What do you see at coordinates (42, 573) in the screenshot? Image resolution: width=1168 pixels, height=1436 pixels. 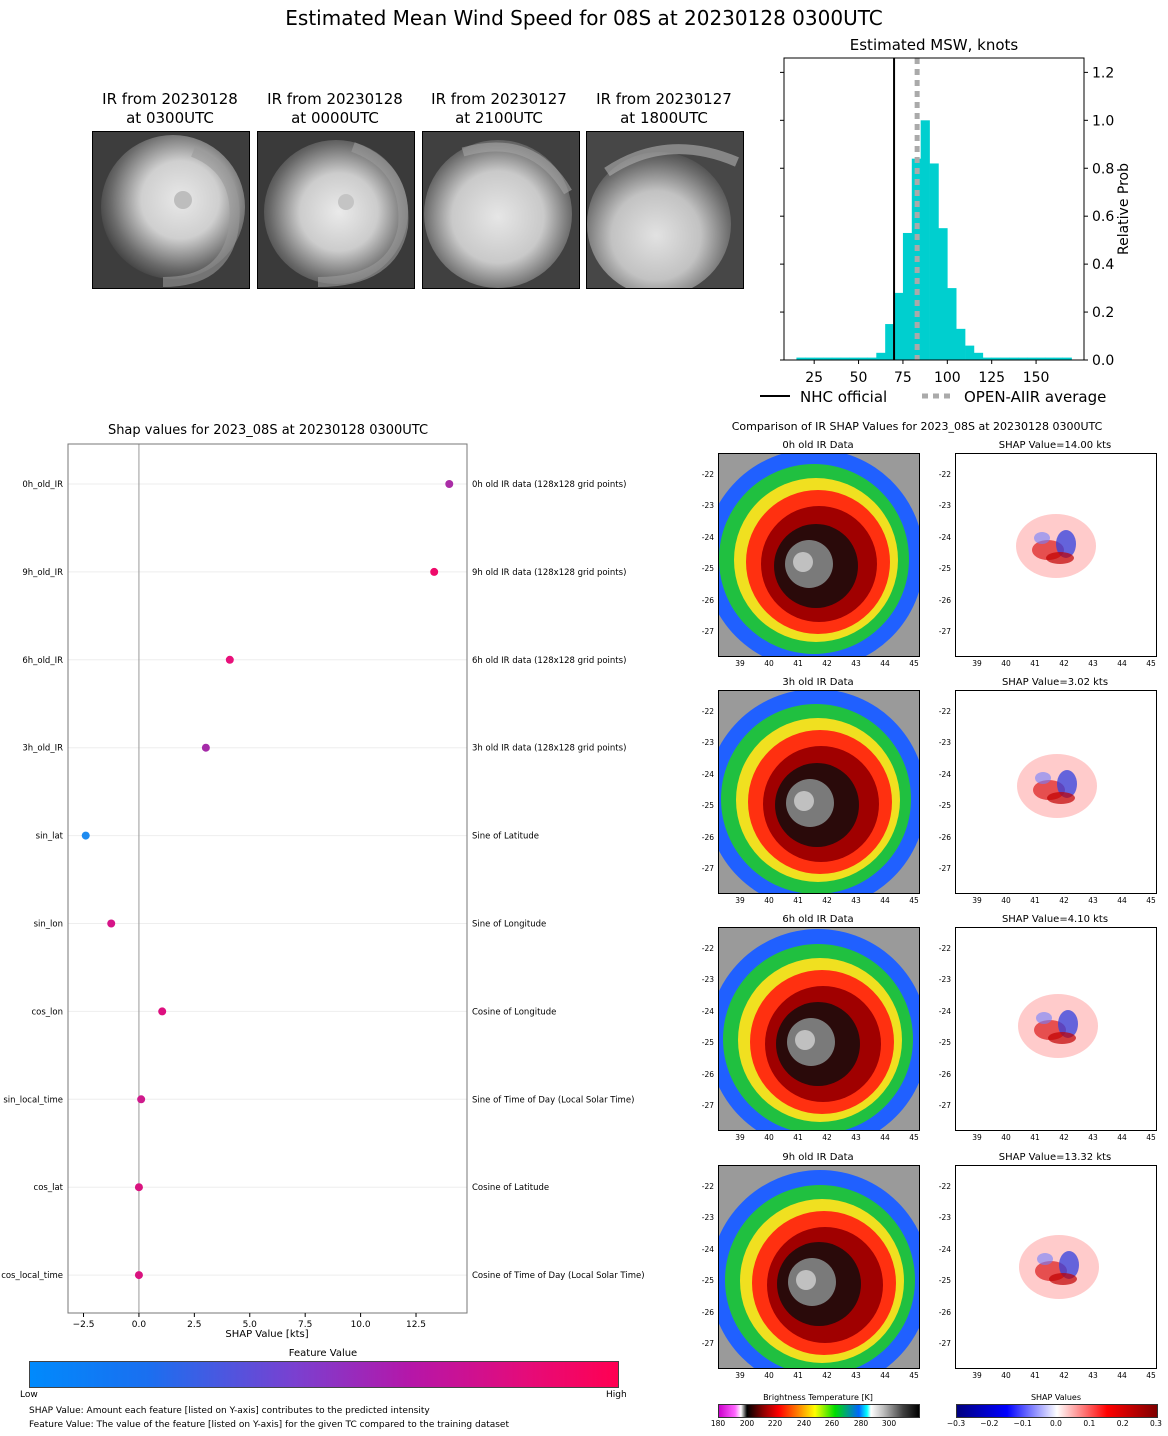 I see `shap-feature-label: 9h_old_IR` at bounding box center [42, 573].